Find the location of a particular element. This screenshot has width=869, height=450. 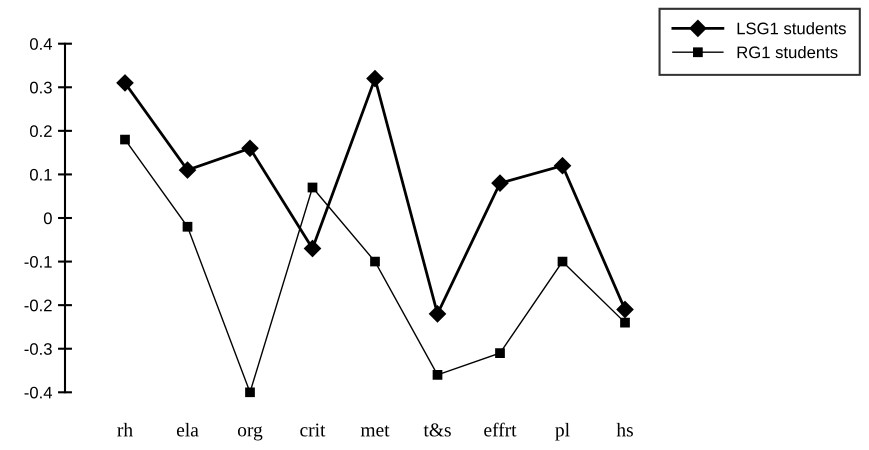

y-tick-label: 0.2 is located at coordinates (41, 131).